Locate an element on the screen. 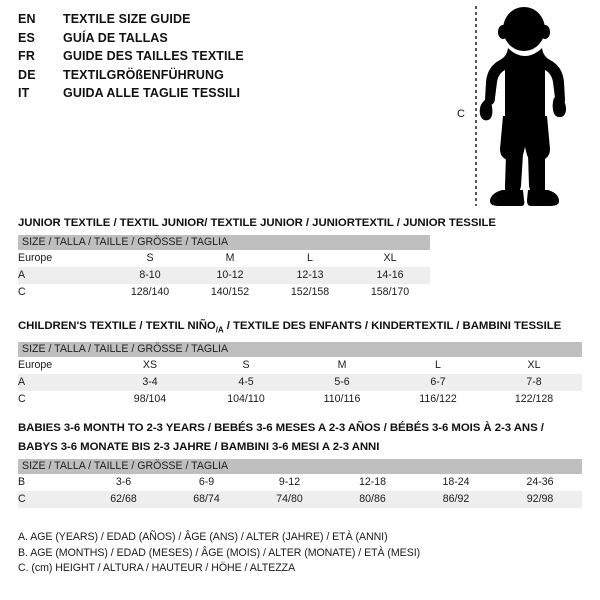 This screenshot has width=600, height=600. heading-part-pre: CHILDREN'S TEXTILE / TEXTIL NIÑO is located at coordinates (117, 326).